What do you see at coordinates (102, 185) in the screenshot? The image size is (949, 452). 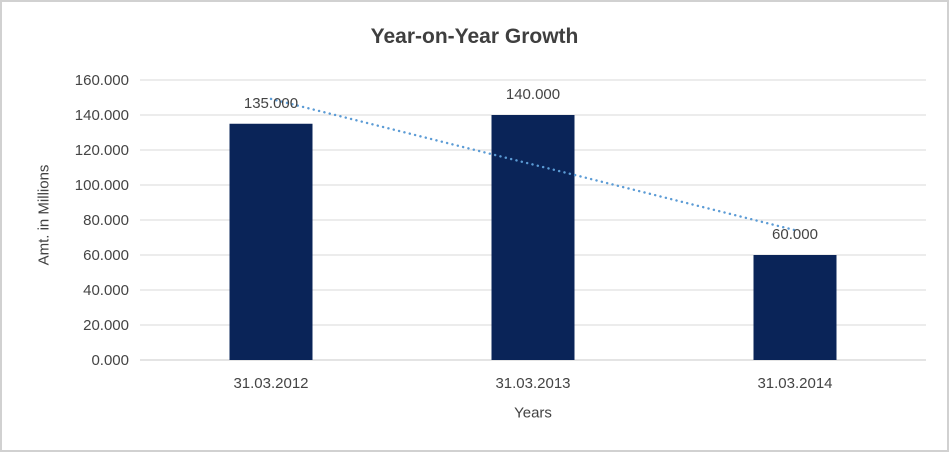 I see `y-tick-label: 100.000` at bounding box center [102, 185].